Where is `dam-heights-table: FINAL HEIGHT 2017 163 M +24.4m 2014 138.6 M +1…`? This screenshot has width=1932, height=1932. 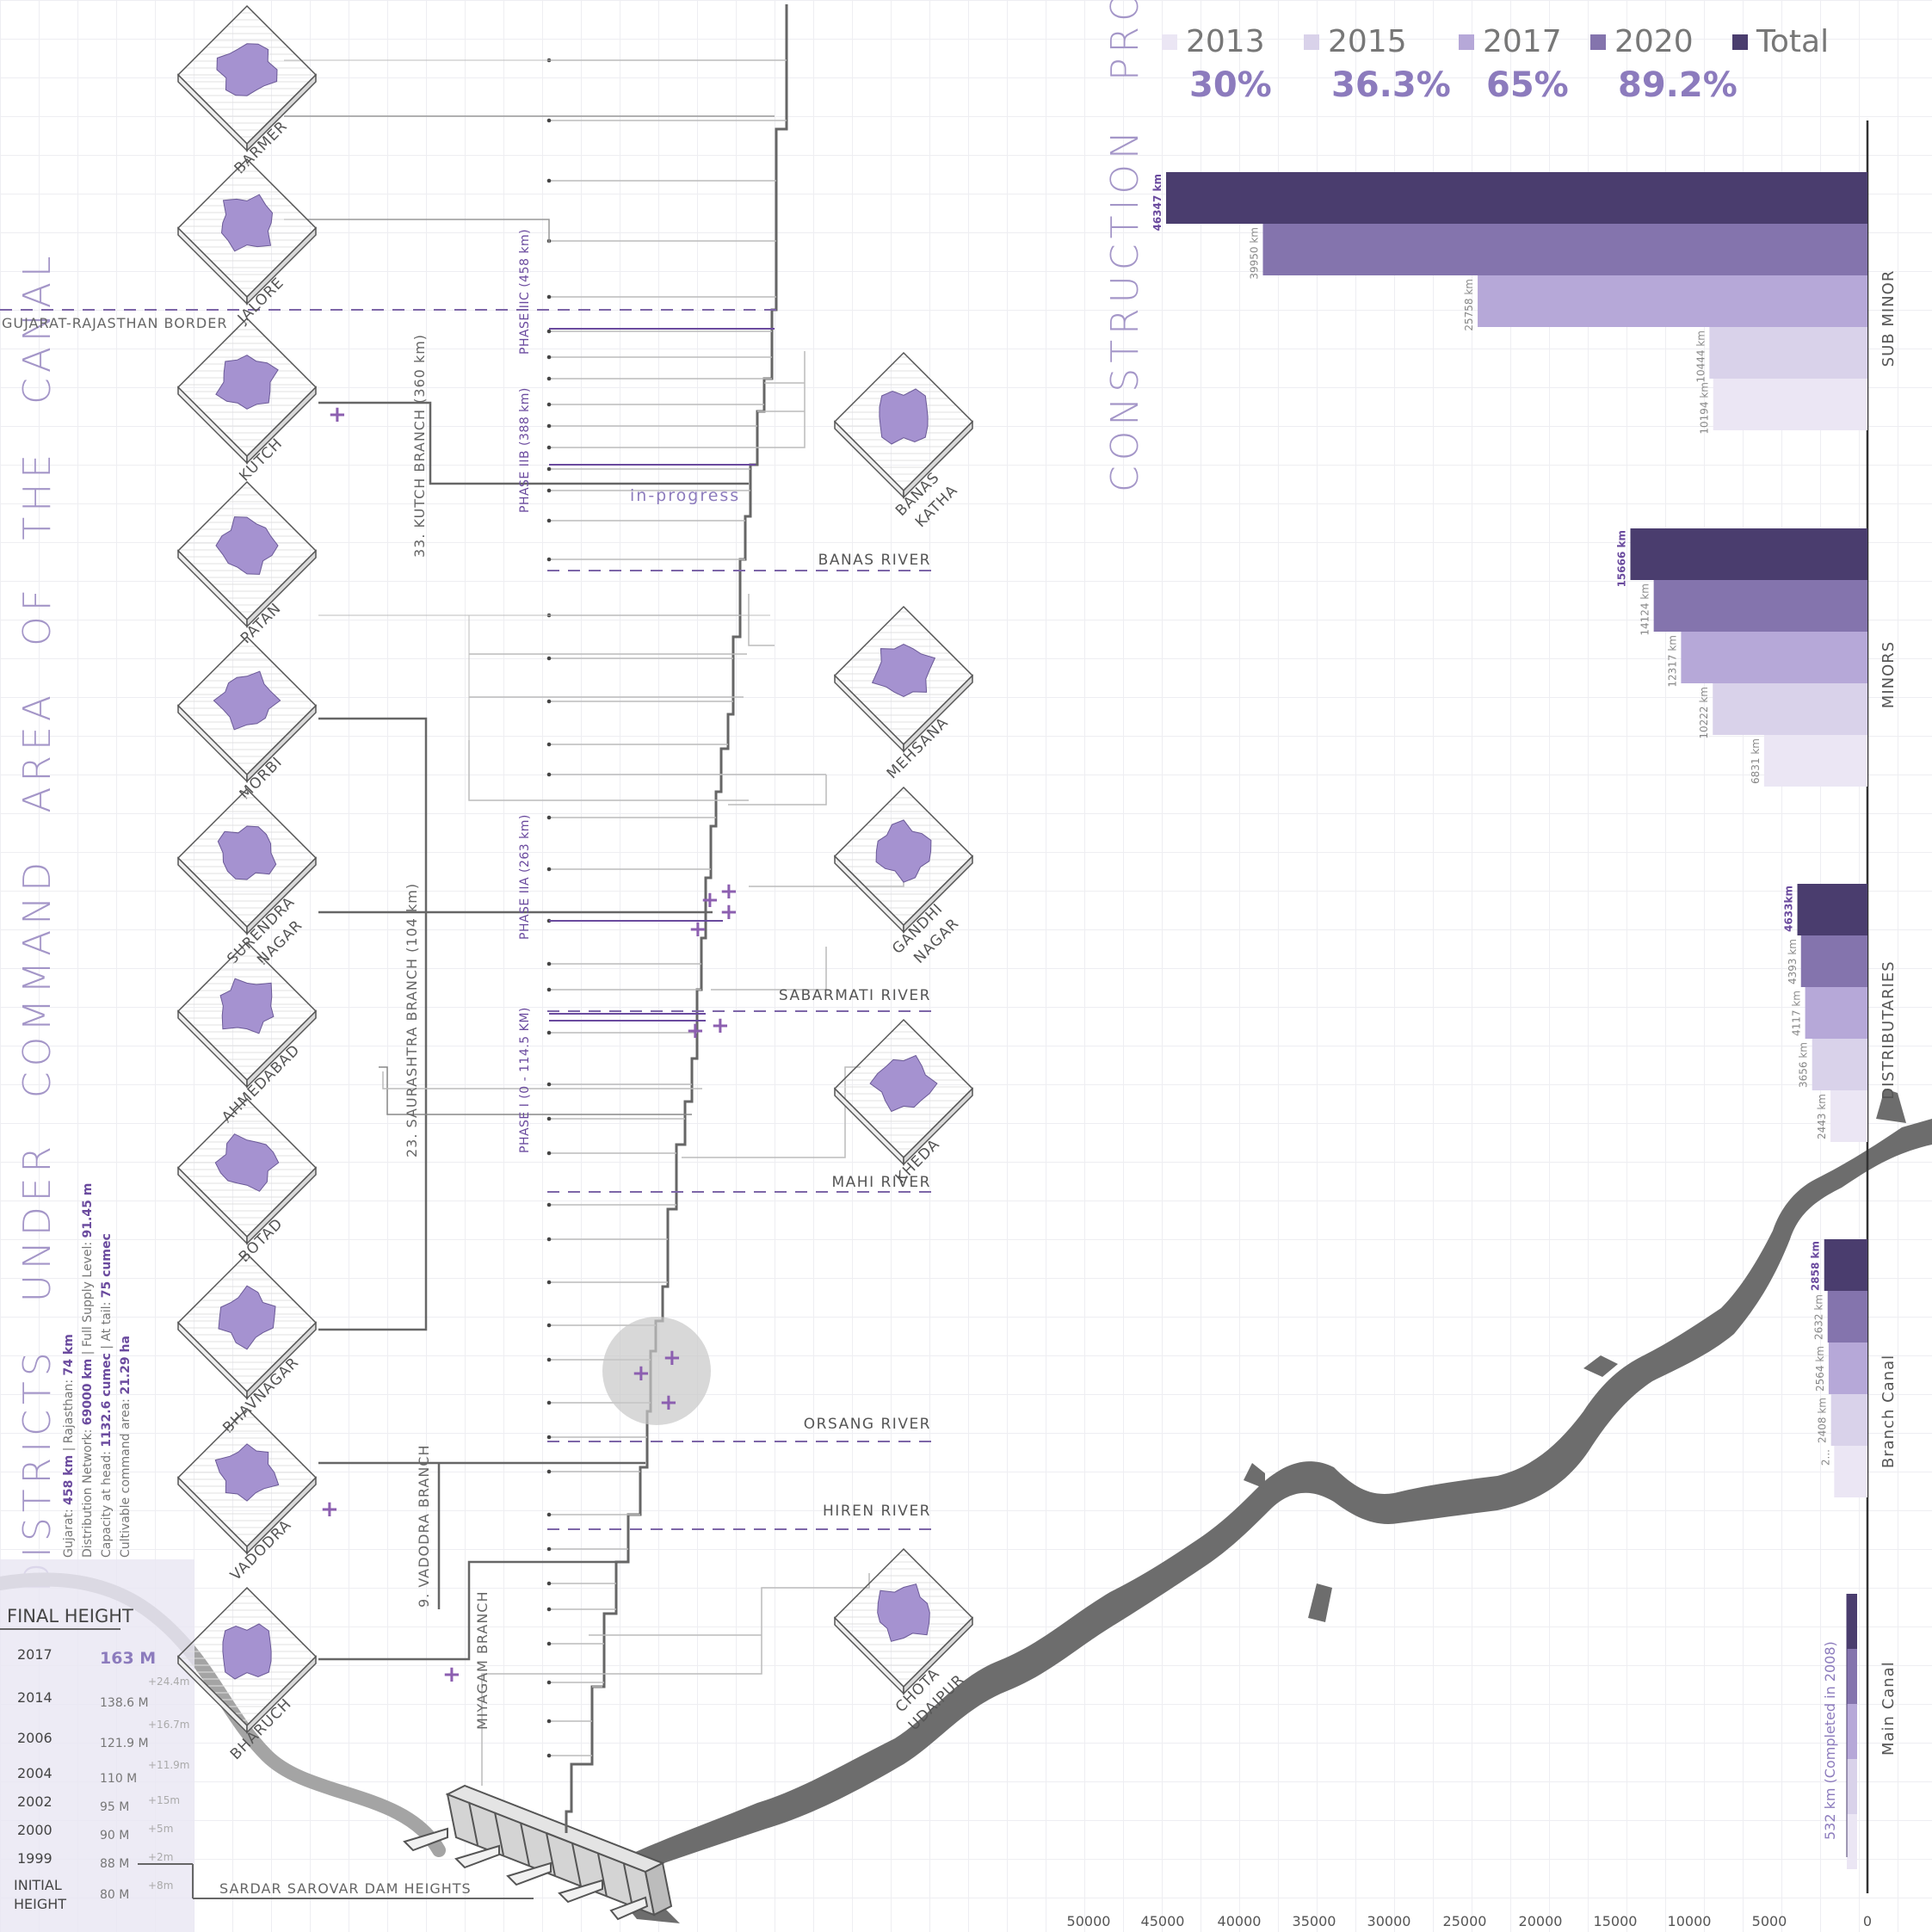 dam-heights-table: FINAL HEIGHT 2017 163 M +24.4m 2014 138.6 M +1… is located at coordinates (94, 1759).